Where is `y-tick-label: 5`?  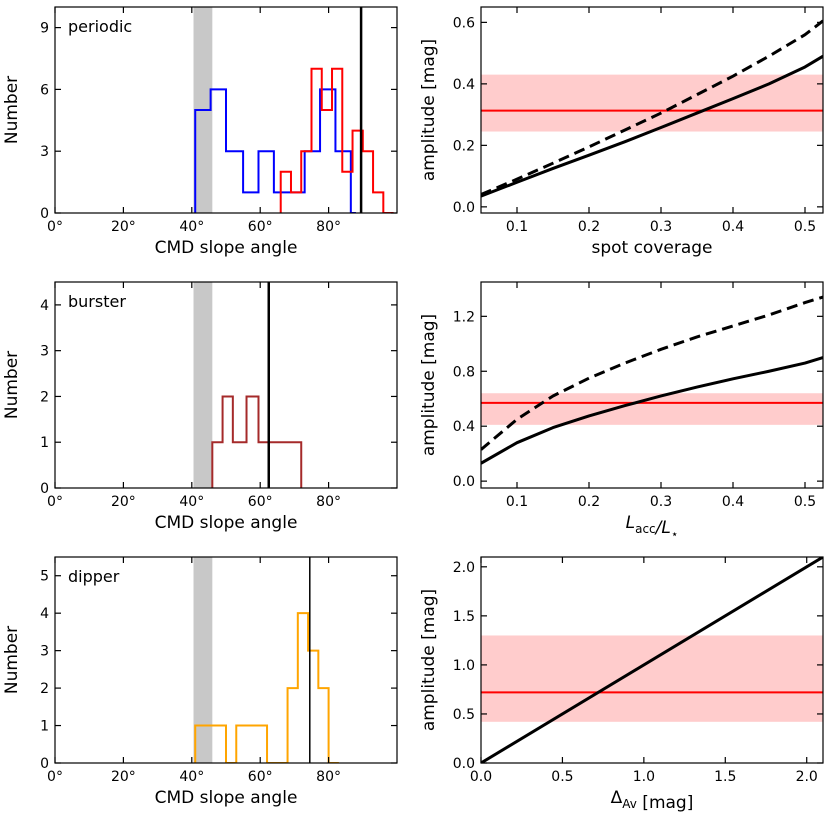 y-tick-label: 5 is located at coordinates (44, 577).